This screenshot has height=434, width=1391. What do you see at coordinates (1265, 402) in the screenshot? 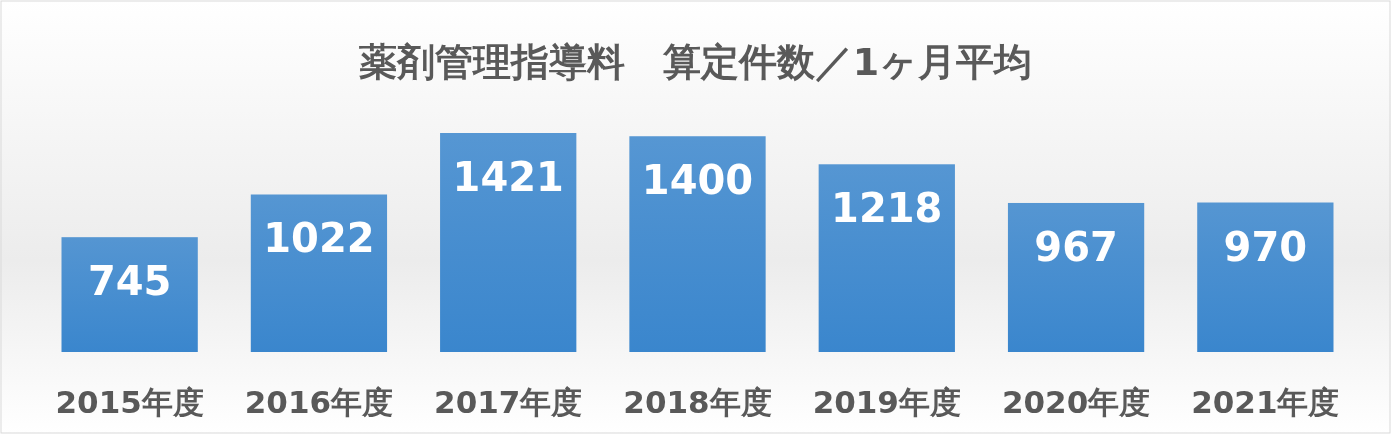
I see `x-tick-label: 2021年度` at bounding box center [1265, 402].